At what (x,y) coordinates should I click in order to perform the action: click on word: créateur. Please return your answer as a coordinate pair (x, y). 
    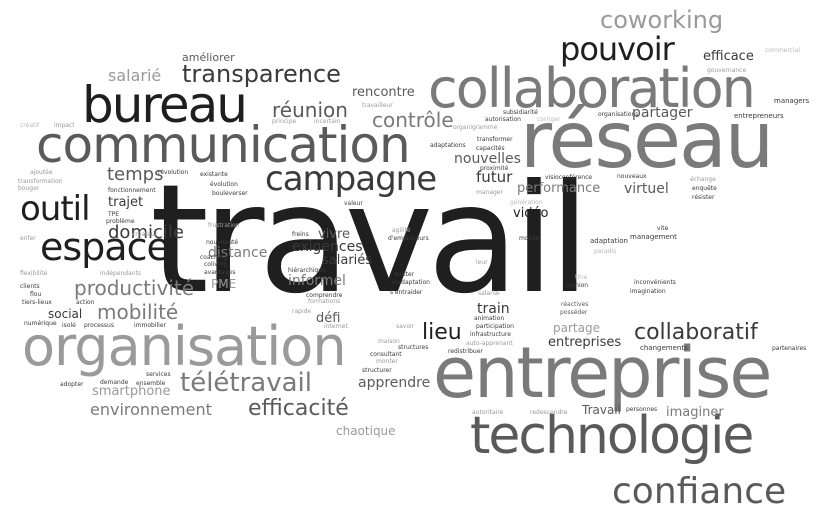
    Looking at the image, I should click on (145, 234).